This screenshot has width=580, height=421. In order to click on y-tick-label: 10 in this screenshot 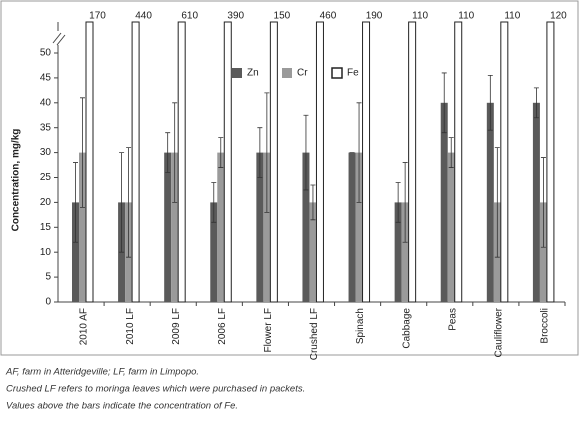, I will do `click(46, 252)`.